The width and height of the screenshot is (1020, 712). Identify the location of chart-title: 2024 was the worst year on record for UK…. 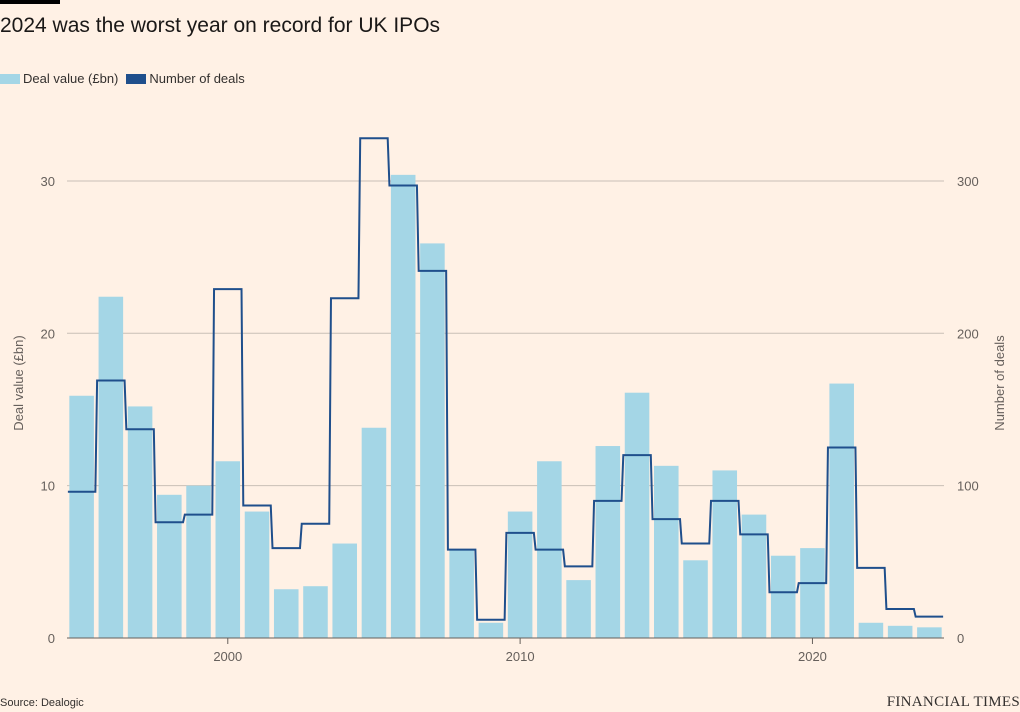
(220, 25).